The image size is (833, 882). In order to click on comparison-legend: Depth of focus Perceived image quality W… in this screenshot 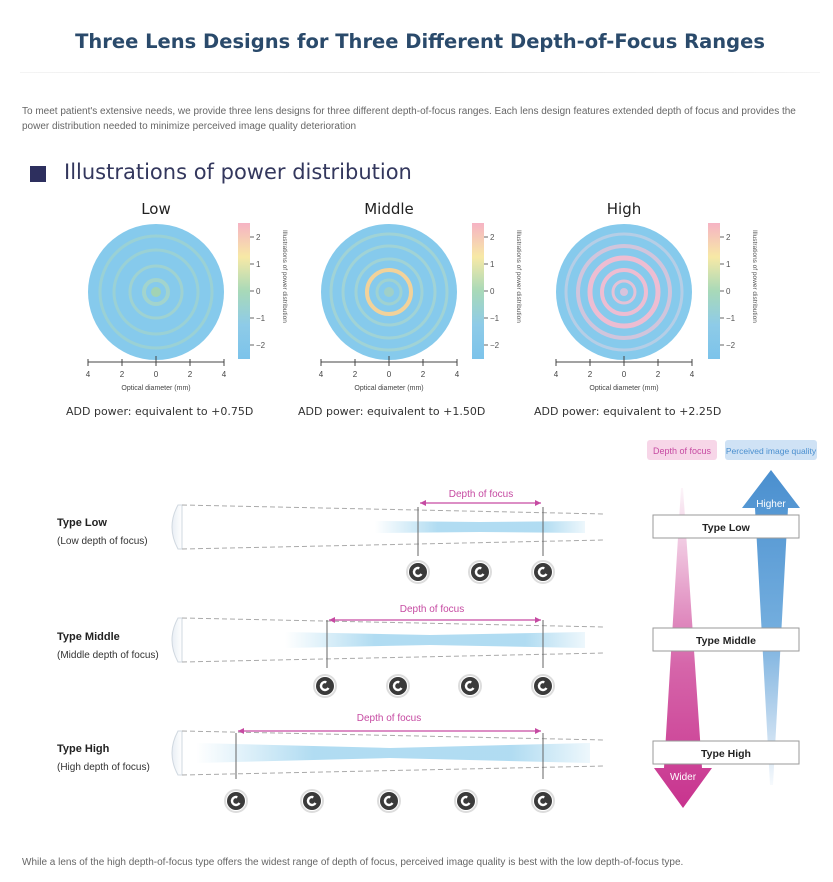, I will do `click(732, 624)`.